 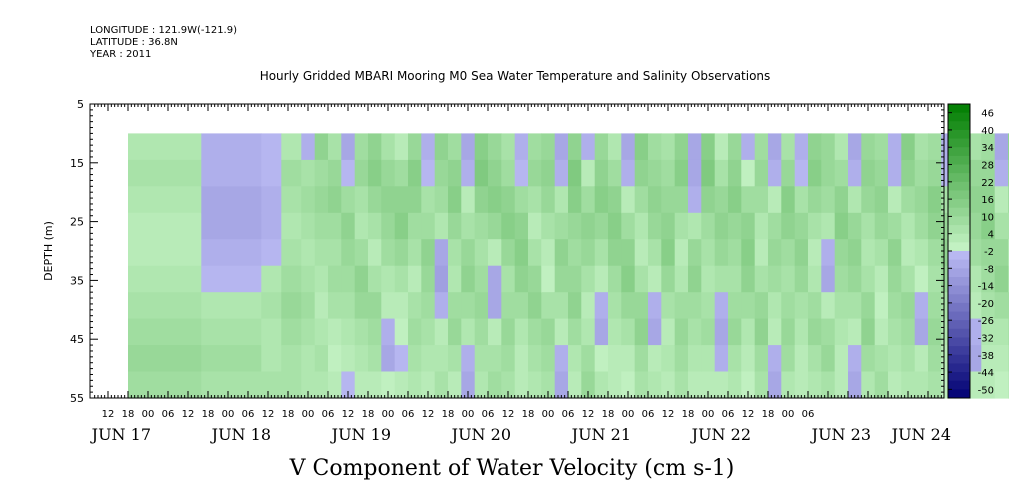 I want to click on x-day-label: JUN 18, so click(x=240, y=434).